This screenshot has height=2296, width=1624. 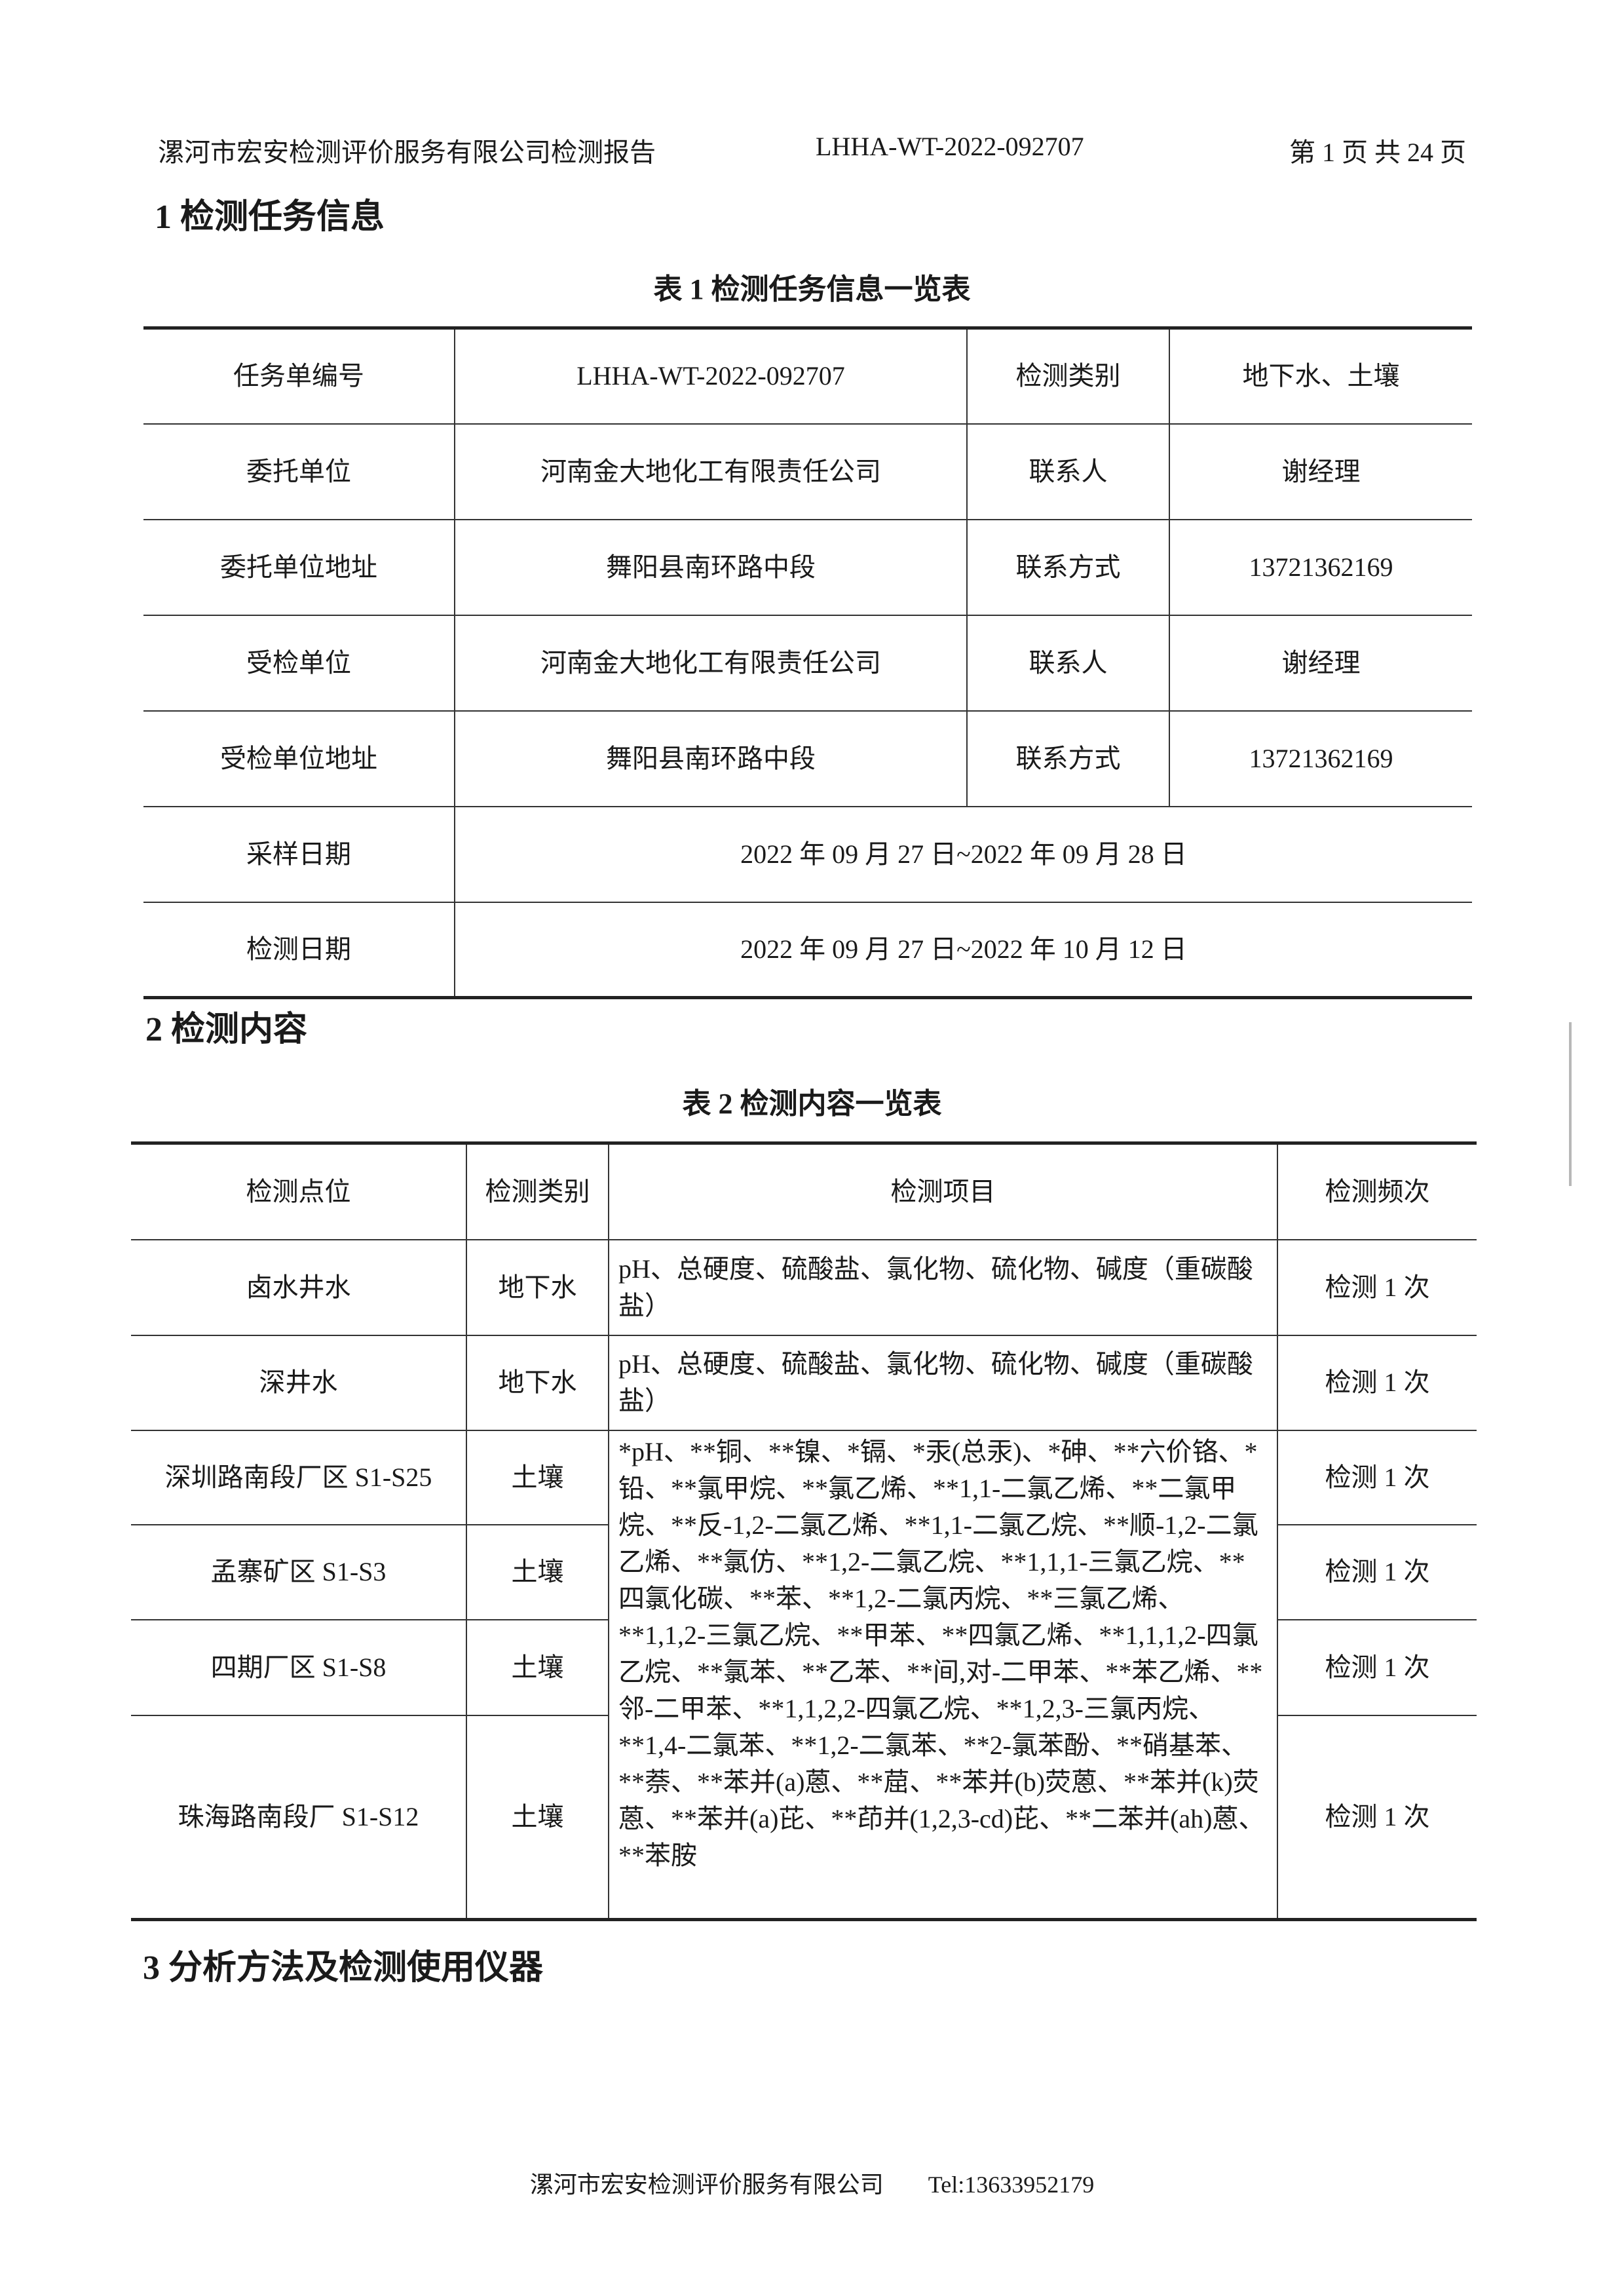 I want to click on table-header-row: 检测点位 检测类别 检测项目 检测频次, so click(x=804, y=1191).